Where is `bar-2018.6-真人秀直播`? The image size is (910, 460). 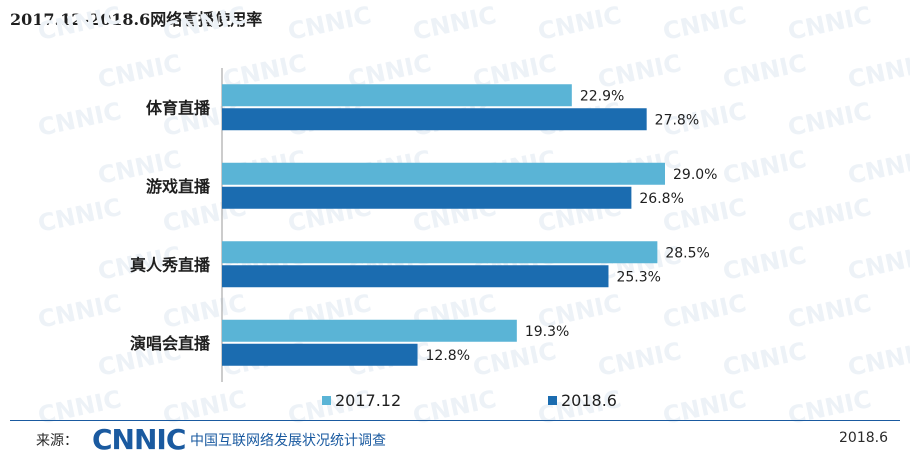
bar-2018.6-真人秀直播 is located at coordinates (415, 276).